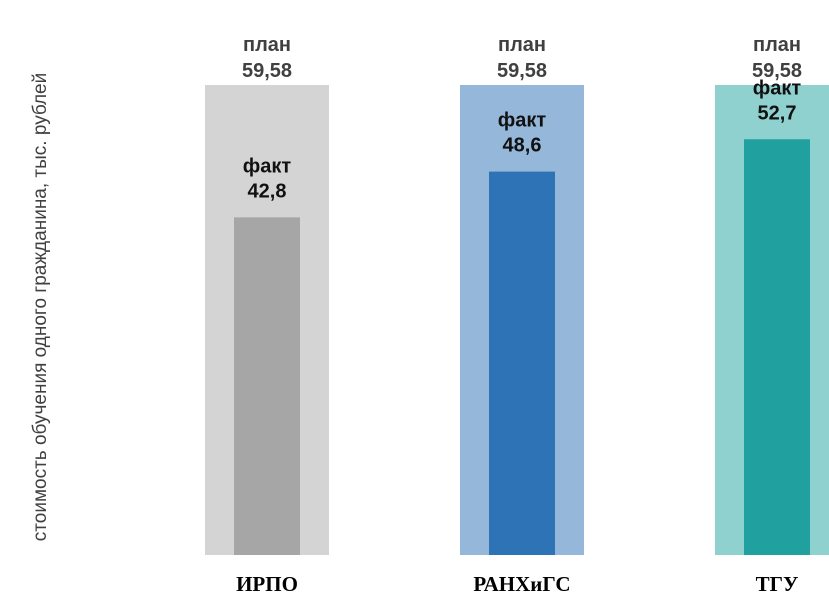 The width and height of the screenshot is (829, 610). Describe the element at coordinates (777, 584) in the screenshot. I see `category-label: ТГУ` at that location.